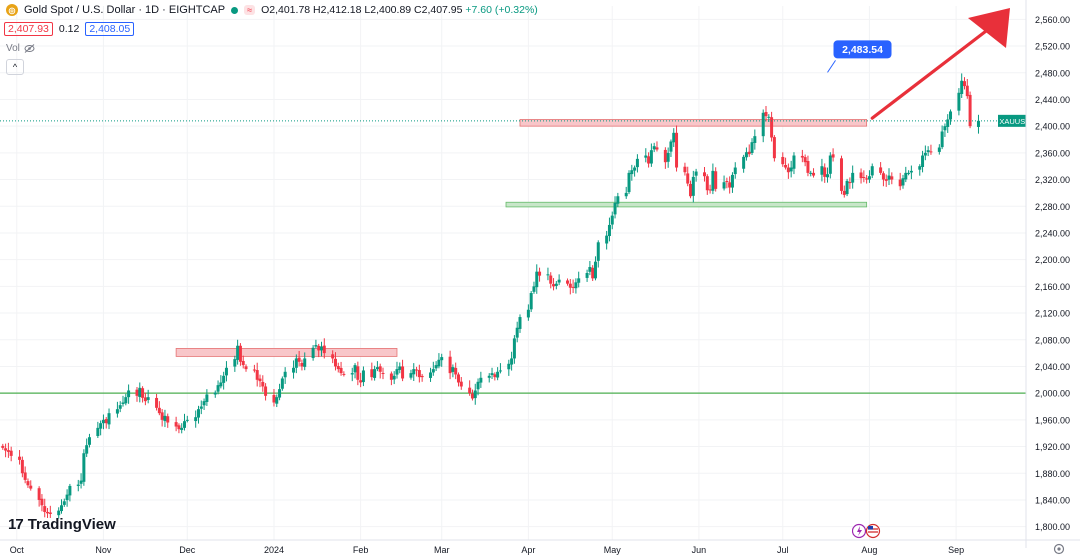 This screenshot has width=1080, height=559. I want to click on collapse-legend-button: ^, so click(15, 67).